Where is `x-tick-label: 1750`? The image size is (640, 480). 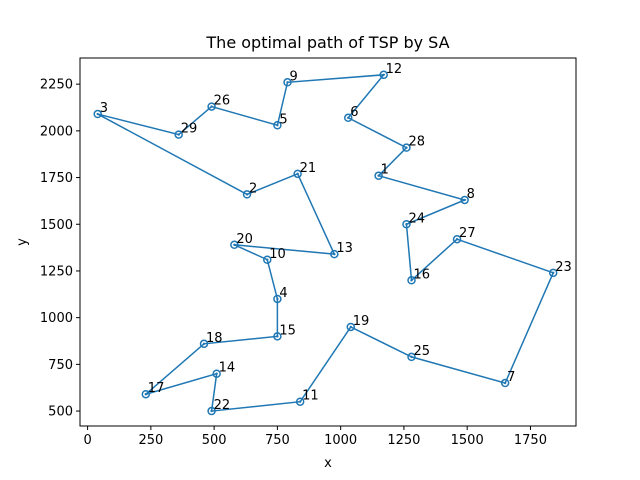
x-tick-label: 1750 is located at coordinates (530, 440).